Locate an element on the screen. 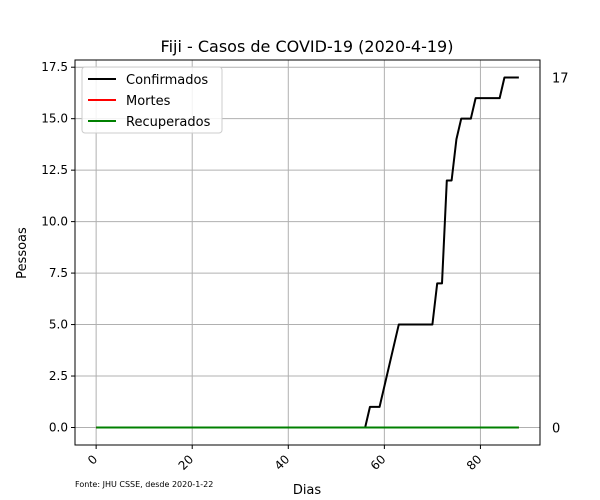 This screenshot has height=500, width=600. y-tick-label: 5.0 is located at coordinates (58, 325).